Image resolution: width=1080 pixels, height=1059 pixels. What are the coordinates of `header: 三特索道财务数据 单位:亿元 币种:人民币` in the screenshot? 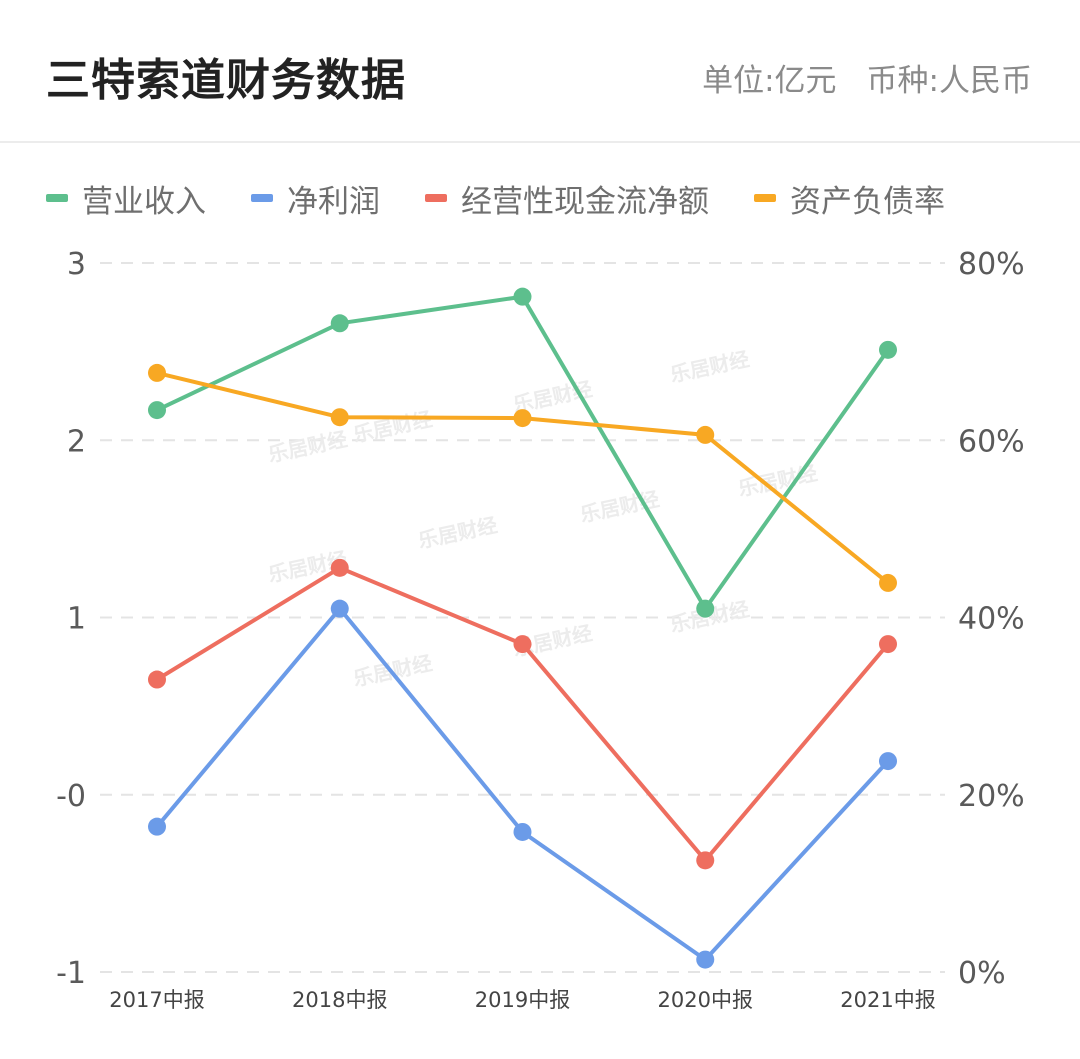 It's located at (540, 71).